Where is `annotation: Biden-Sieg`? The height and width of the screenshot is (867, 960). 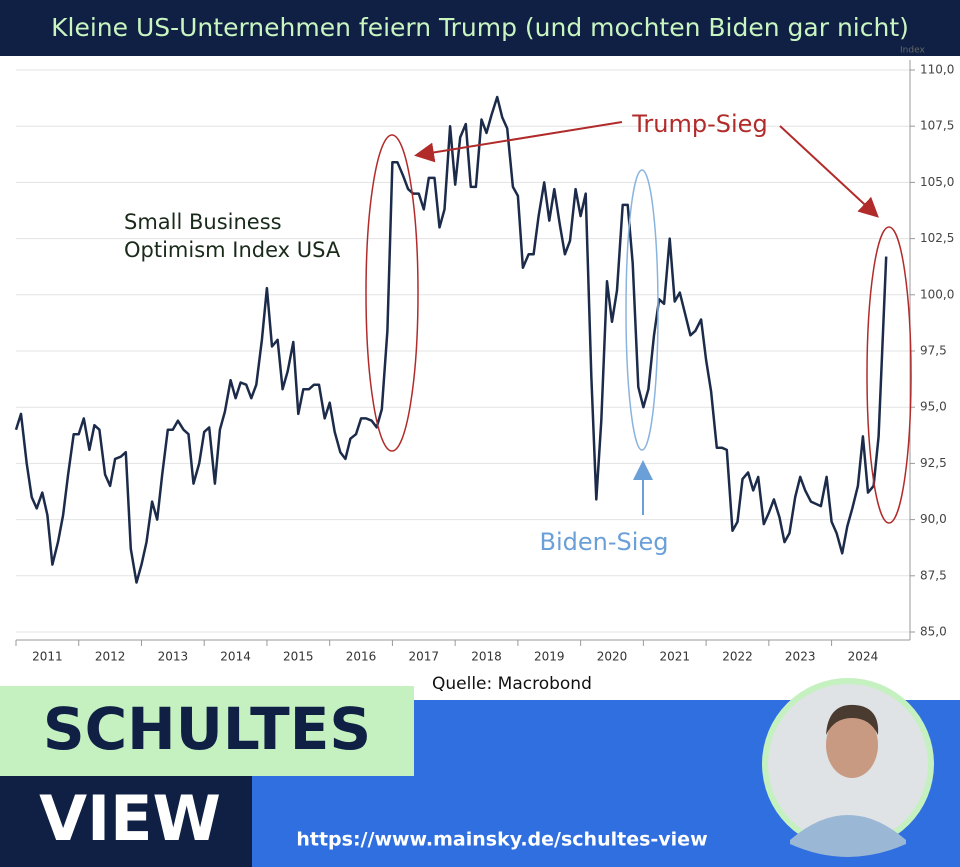 annotation: Biden-Sieg is located at coordinates (604, 542).